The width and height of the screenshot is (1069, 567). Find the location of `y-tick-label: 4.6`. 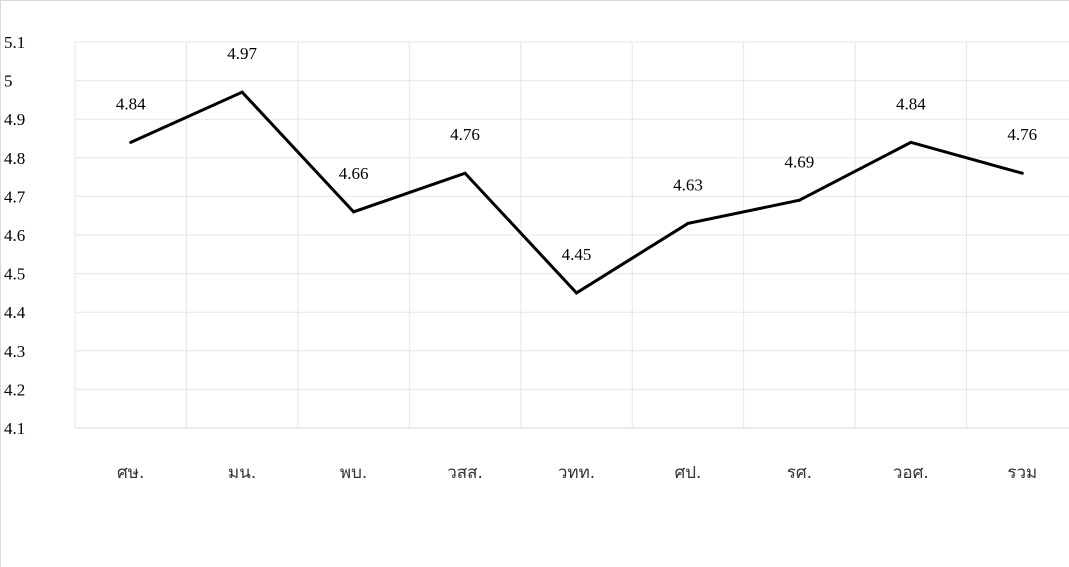

y-tick-label: 4.6 is located at coordinates (14, 235).